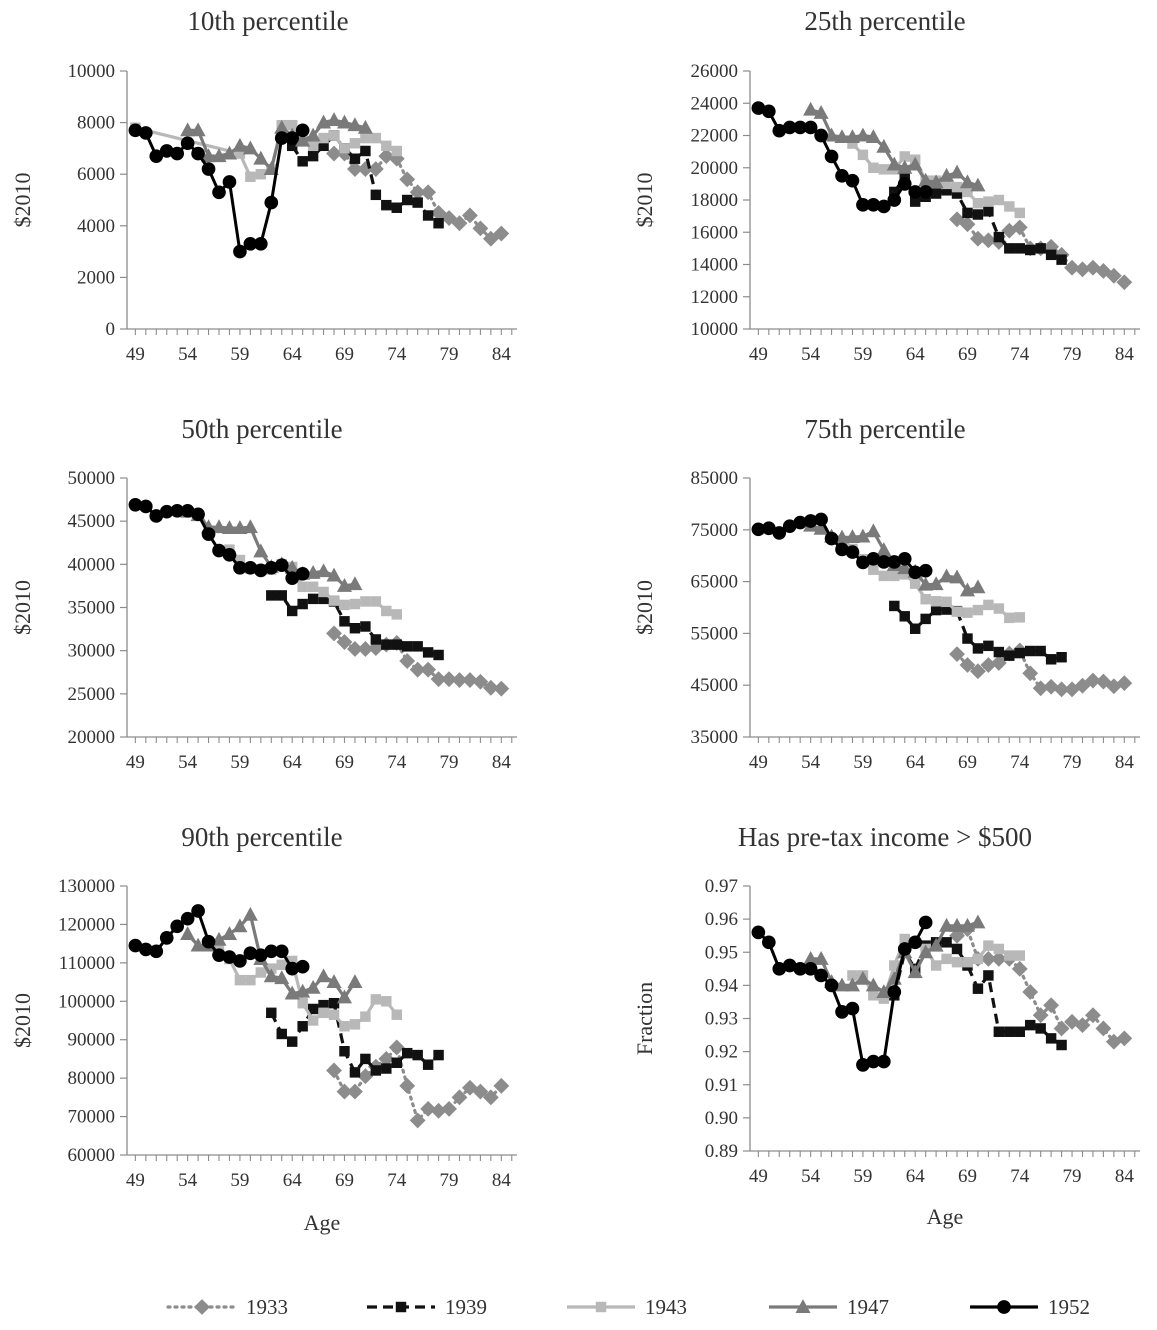 The height and width of the screenshot is (1330, 1157). I want to click on legend: 1933 1939 1943 1947 1952, so click(628, 1307).